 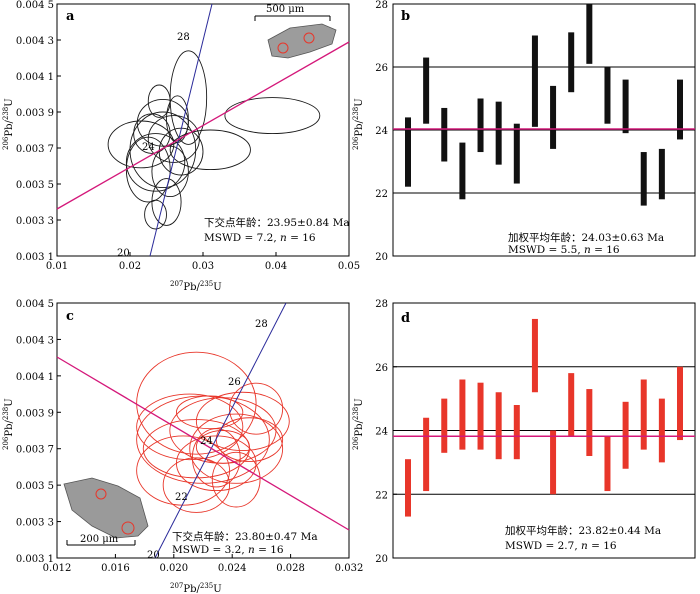 I want to click on x-tick-label: 0.012, so click(x=57, y=568).